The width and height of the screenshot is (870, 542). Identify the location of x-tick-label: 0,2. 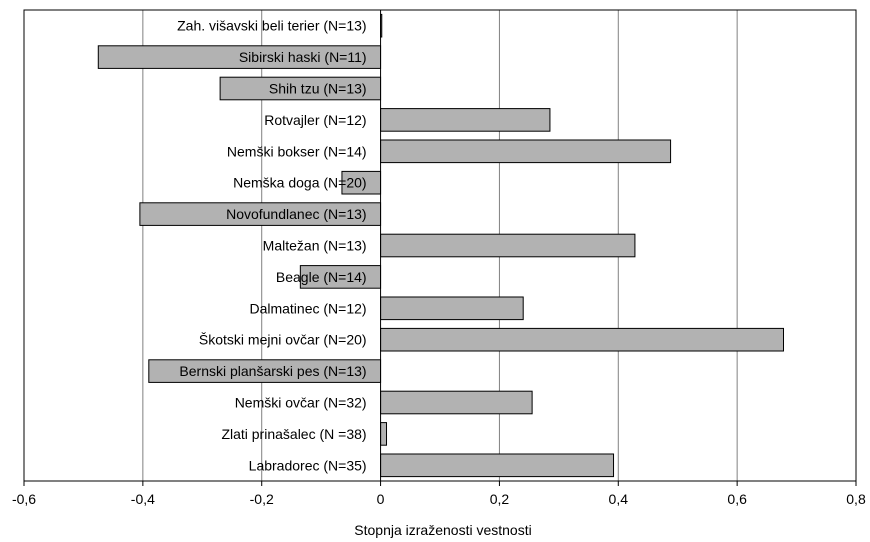
(500, 499).